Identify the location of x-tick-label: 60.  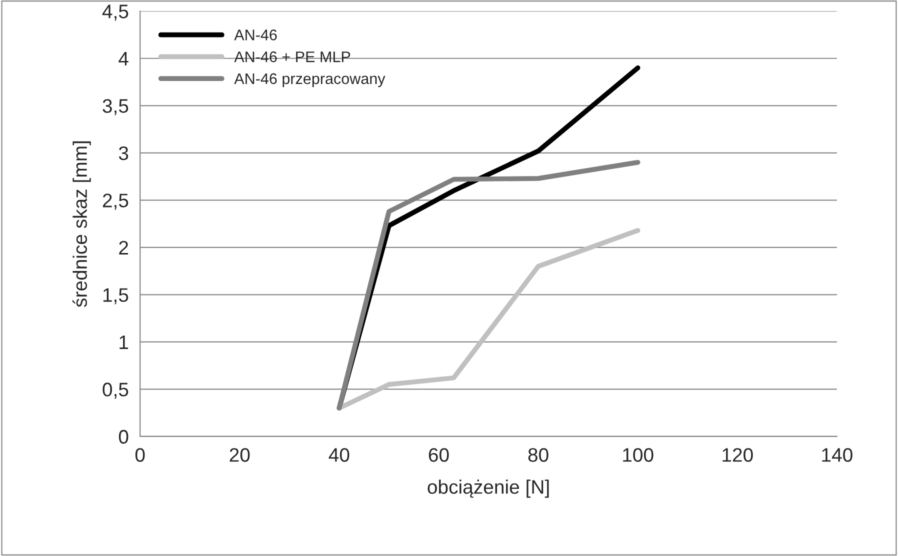
(438, 455).